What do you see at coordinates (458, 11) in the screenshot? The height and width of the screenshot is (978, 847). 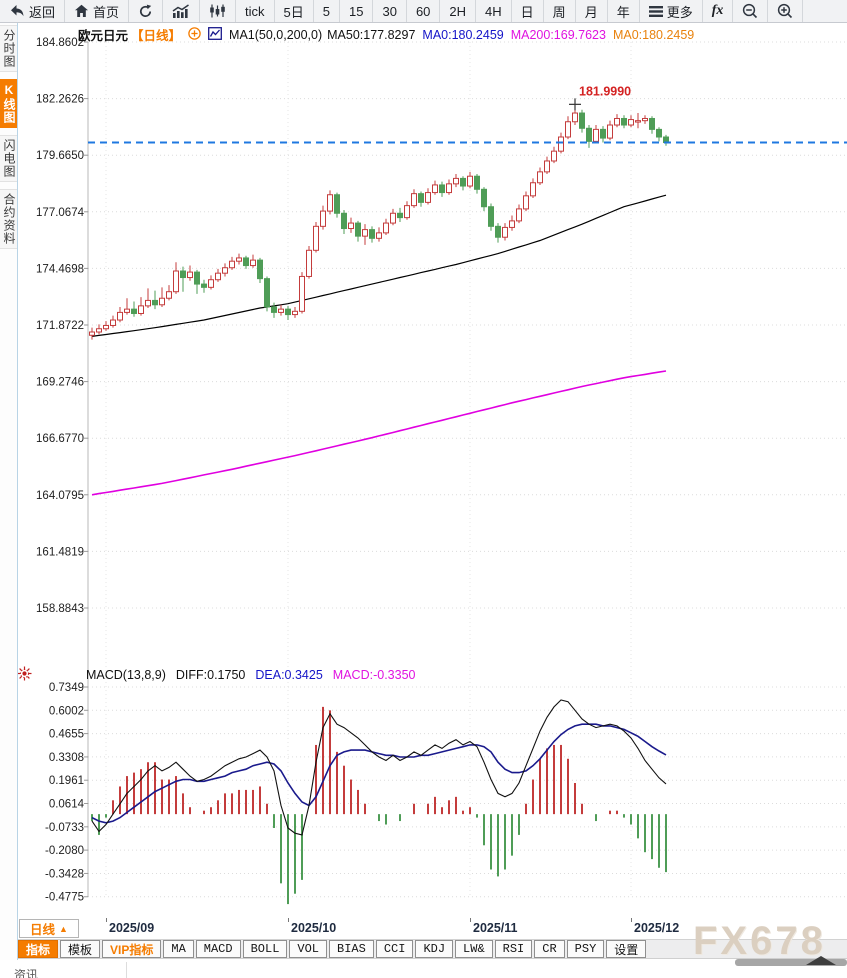 I see `period-2h-button: 2H` at bounding box center [458, 11].